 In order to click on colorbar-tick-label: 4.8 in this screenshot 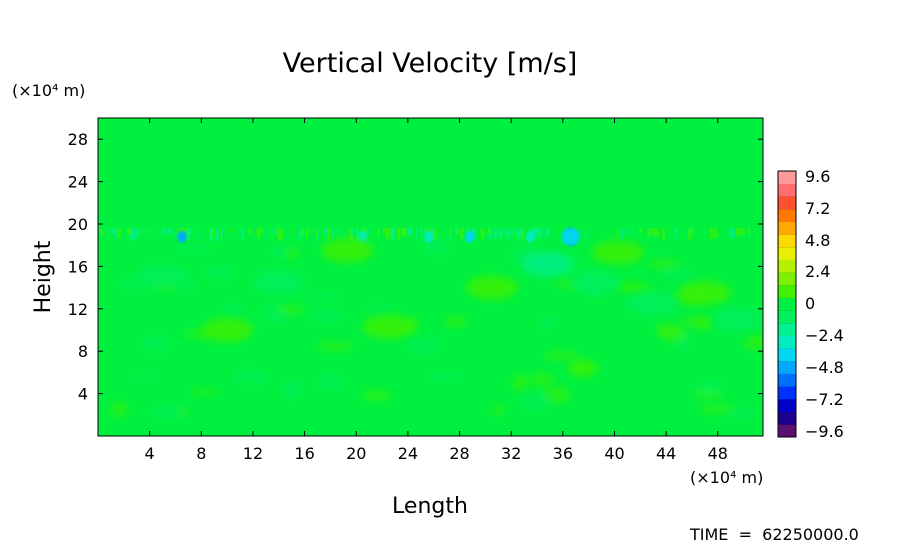, I will do `click(817, 240)`.